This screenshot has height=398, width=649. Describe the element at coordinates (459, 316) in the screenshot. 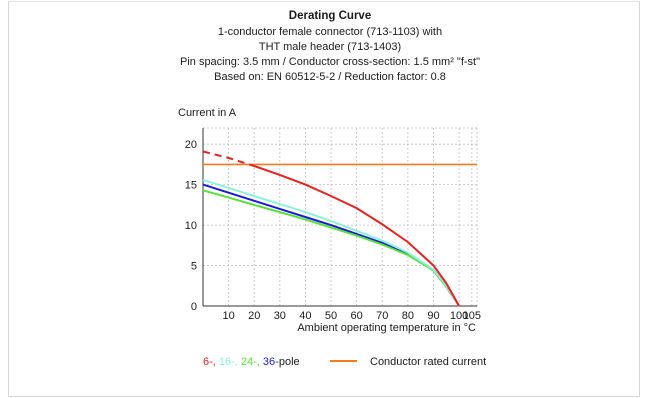

I see `x-tick-label: 100` at that location.